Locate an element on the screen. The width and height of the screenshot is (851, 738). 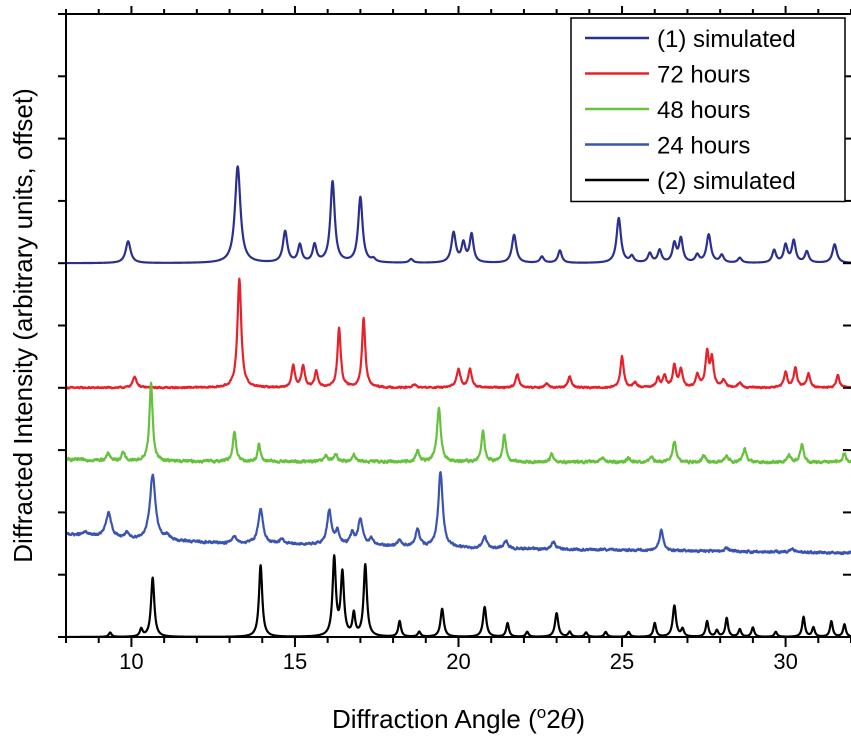
x-tick-label: 30 is located at coordinates (785, 661).